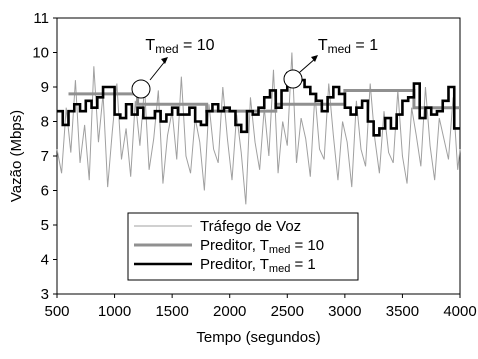 Image resolution: width=478 pixels, height=359 pixels. I want to click on y-tick-label: 7, so click(45, 156).